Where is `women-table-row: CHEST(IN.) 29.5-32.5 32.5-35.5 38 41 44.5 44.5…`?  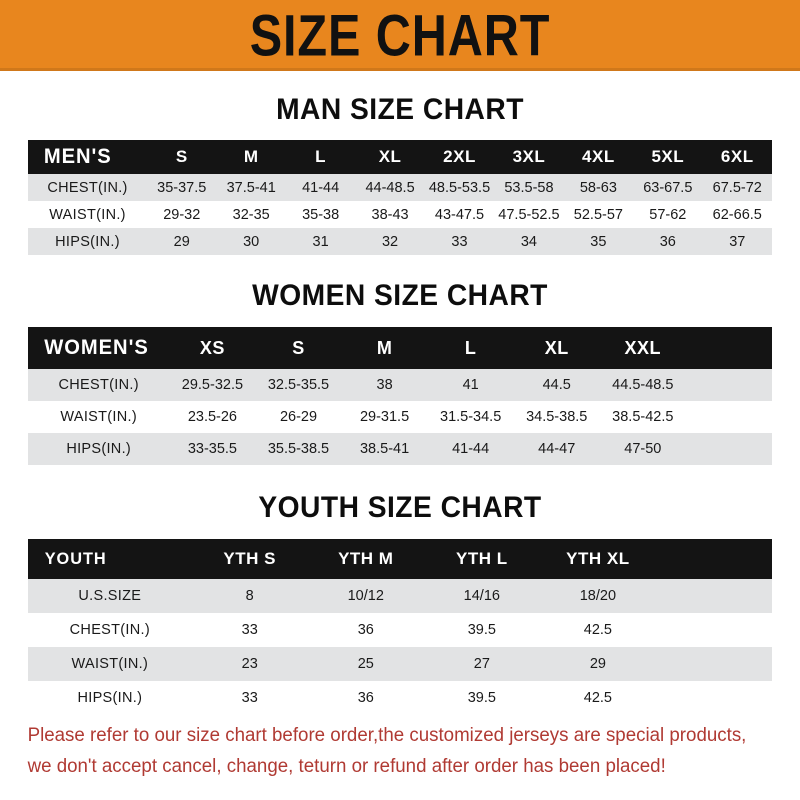
women-table-row: CHEST(IN.) 29.5-32.5 32.5-35.5 38 41 44.5 44.5… is located at coordinates (400, 385).